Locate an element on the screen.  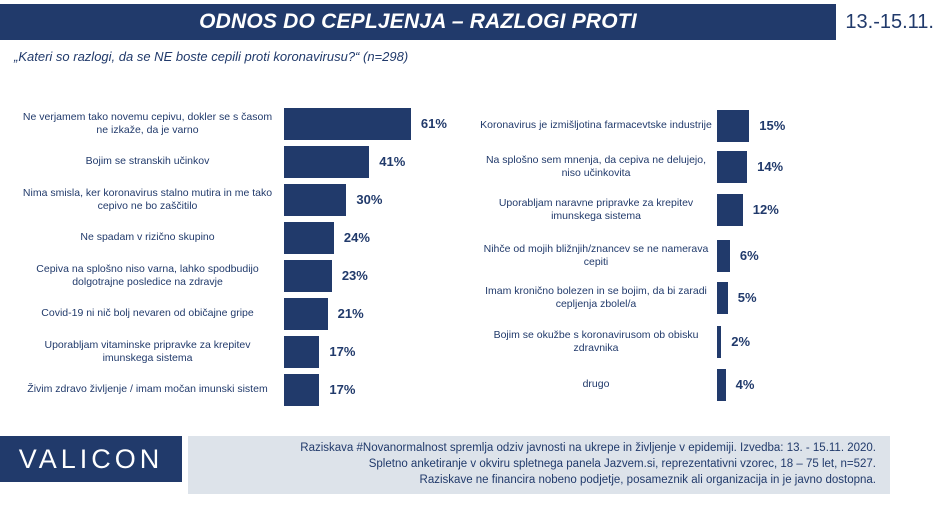
bar-category-label: drugo is located at coordinates (596, 384).